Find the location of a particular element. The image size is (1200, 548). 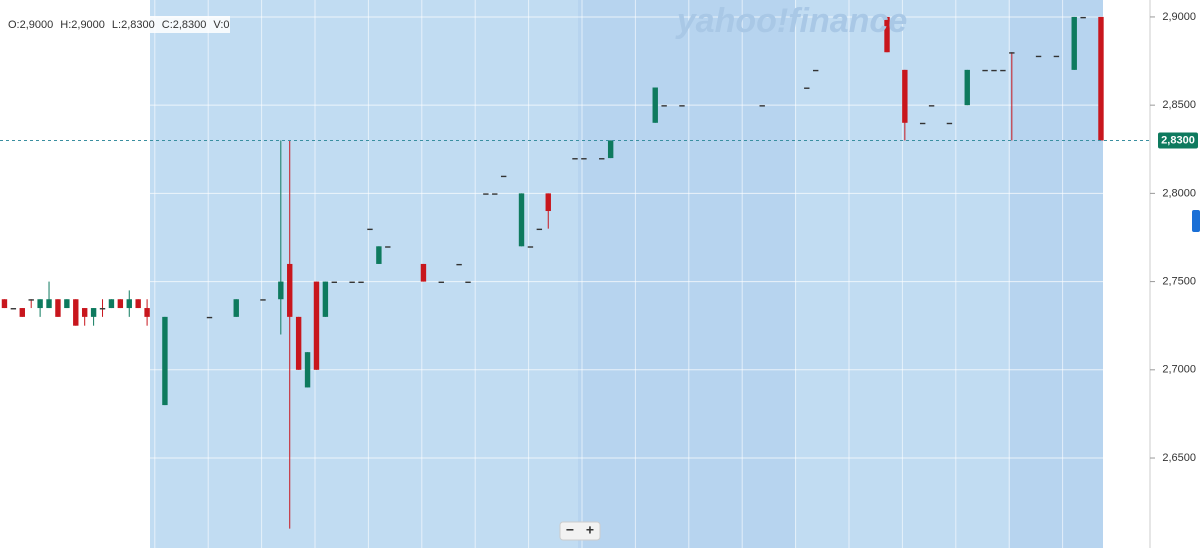

info-text: H:2,9000 is located at coordinates (82, 25).